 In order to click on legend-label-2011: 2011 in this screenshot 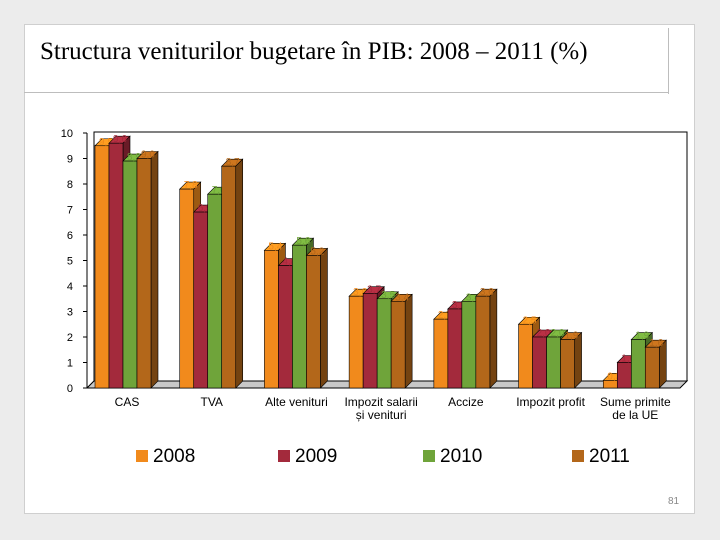, I will do `click(609, 456)`.